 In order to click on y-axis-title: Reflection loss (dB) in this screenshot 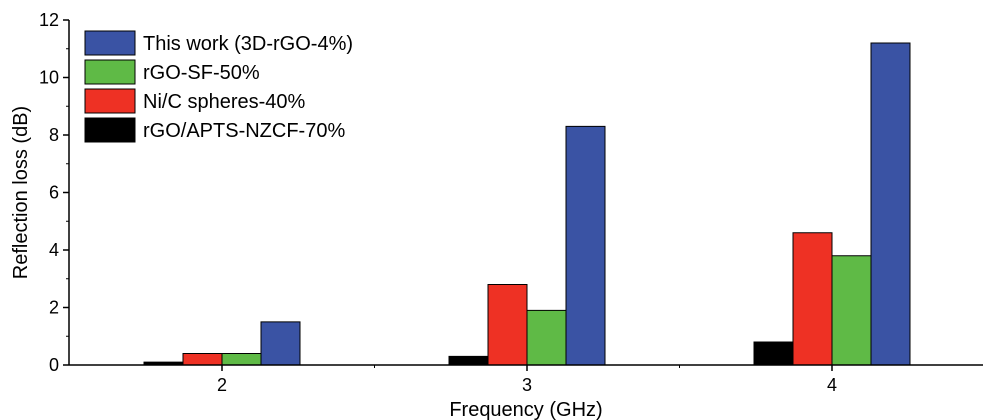, I will do `click(21, 192)`.